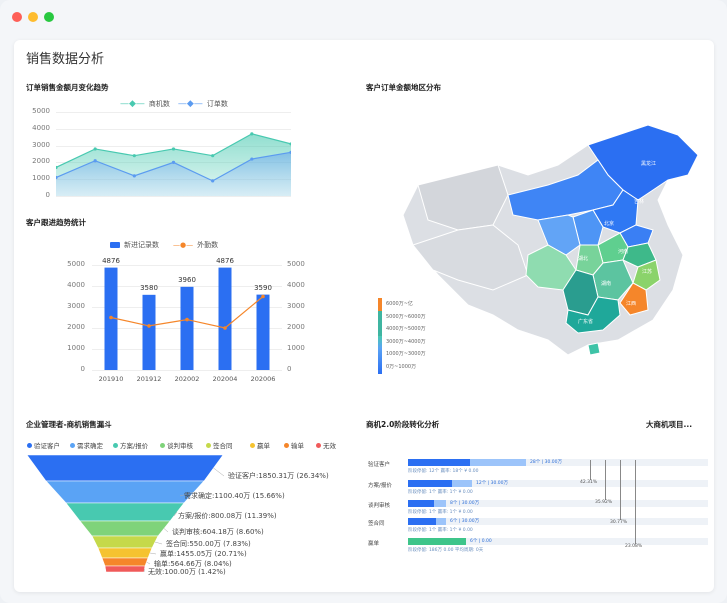  I want to click on legend-label: 需求确定, so click(90, 446).